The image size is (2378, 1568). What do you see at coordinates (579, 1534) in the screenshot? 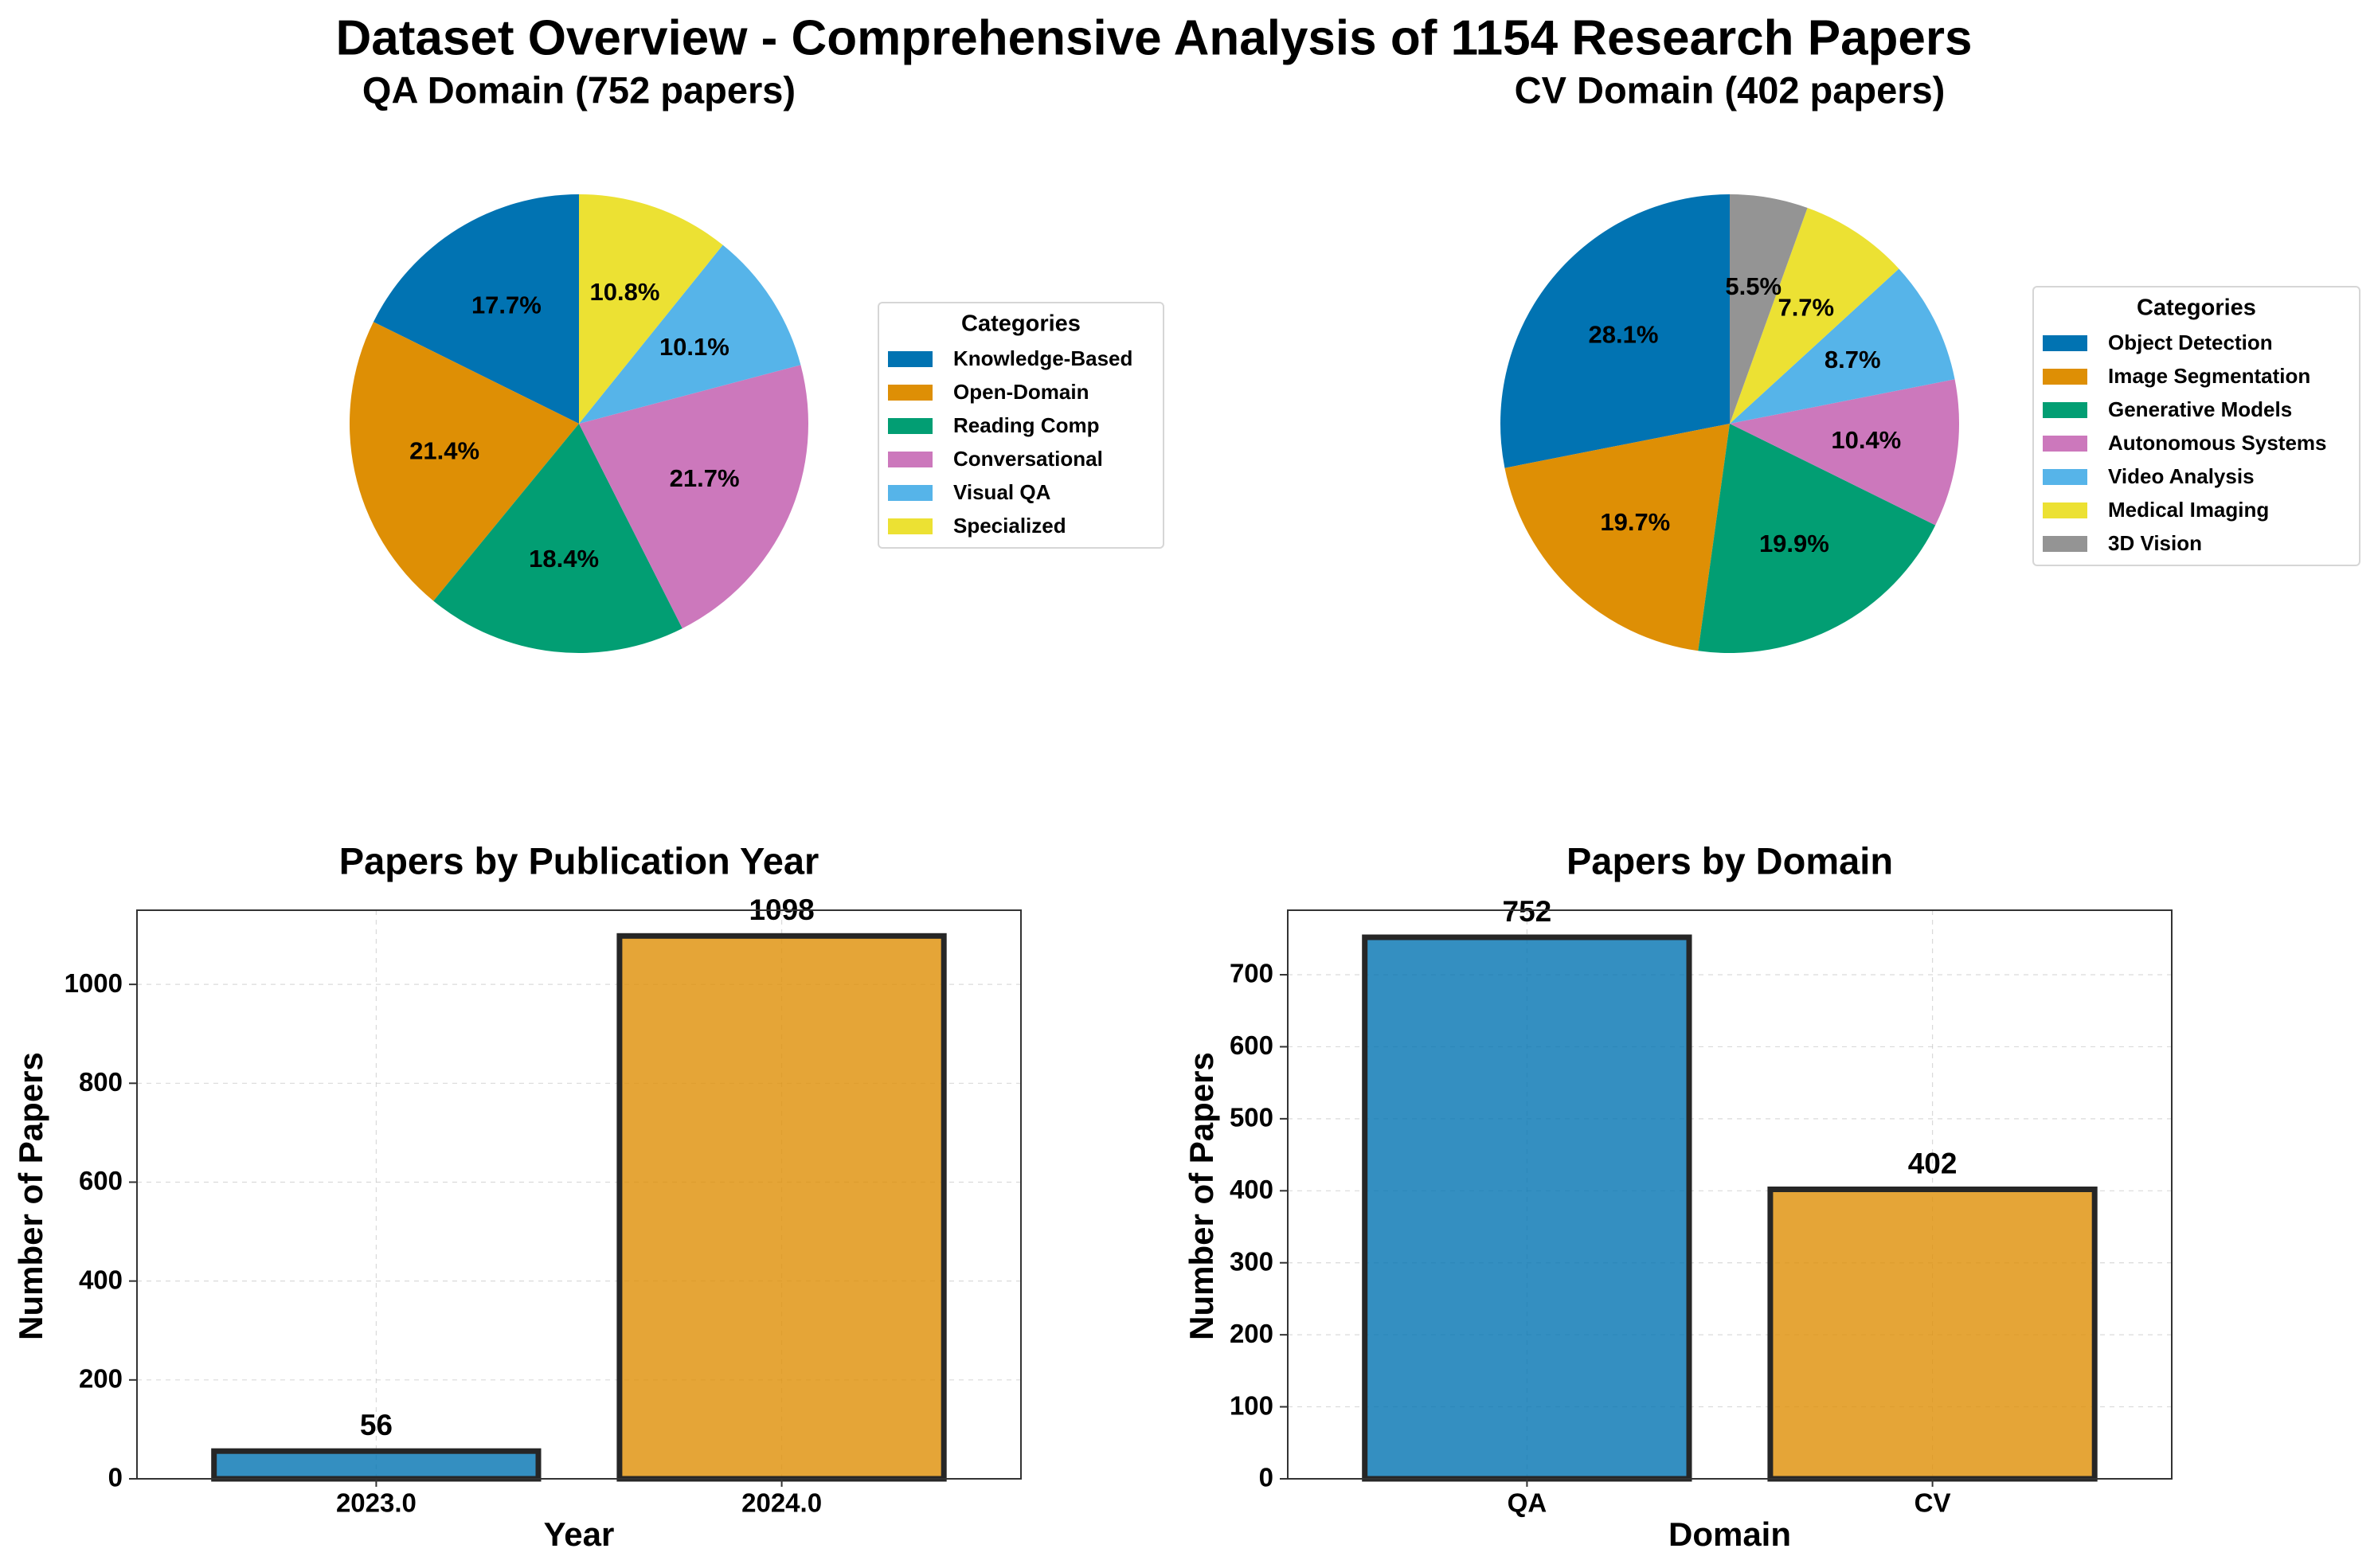
I see `year-bar-xlabel: Year` at bounding box center [579, 1534].